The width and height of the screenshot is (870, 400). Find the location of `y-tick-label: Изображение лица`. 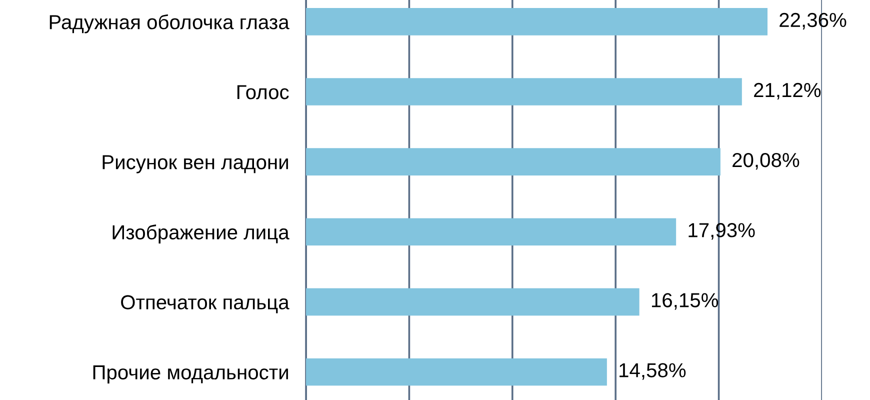

y-tick-label: Изображение лица is located at coordinates (201, 234).